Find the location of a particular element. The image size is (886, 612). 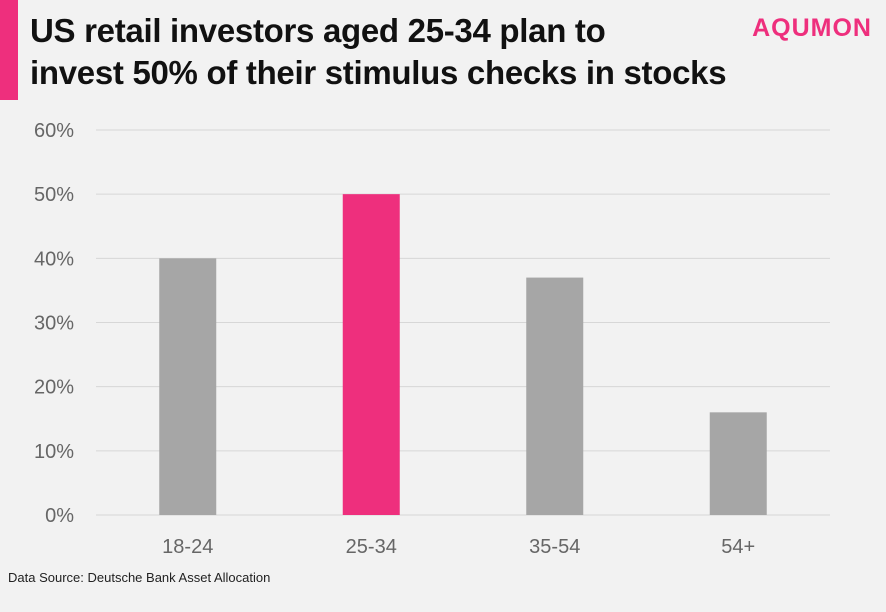

x-tick-label: 35-54 is located at coordinates (554, 547).